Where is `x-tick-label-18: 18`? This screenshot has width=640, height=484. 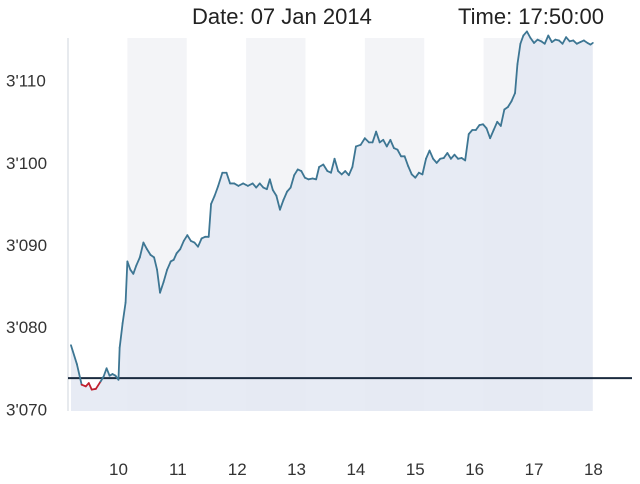
x-tick-label-18: 18 is located at coordinates (593, 469).